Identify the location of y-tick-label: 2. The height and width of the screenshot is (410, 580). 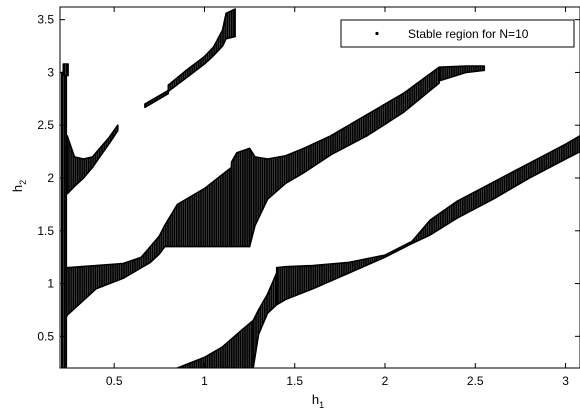
(50, 178).